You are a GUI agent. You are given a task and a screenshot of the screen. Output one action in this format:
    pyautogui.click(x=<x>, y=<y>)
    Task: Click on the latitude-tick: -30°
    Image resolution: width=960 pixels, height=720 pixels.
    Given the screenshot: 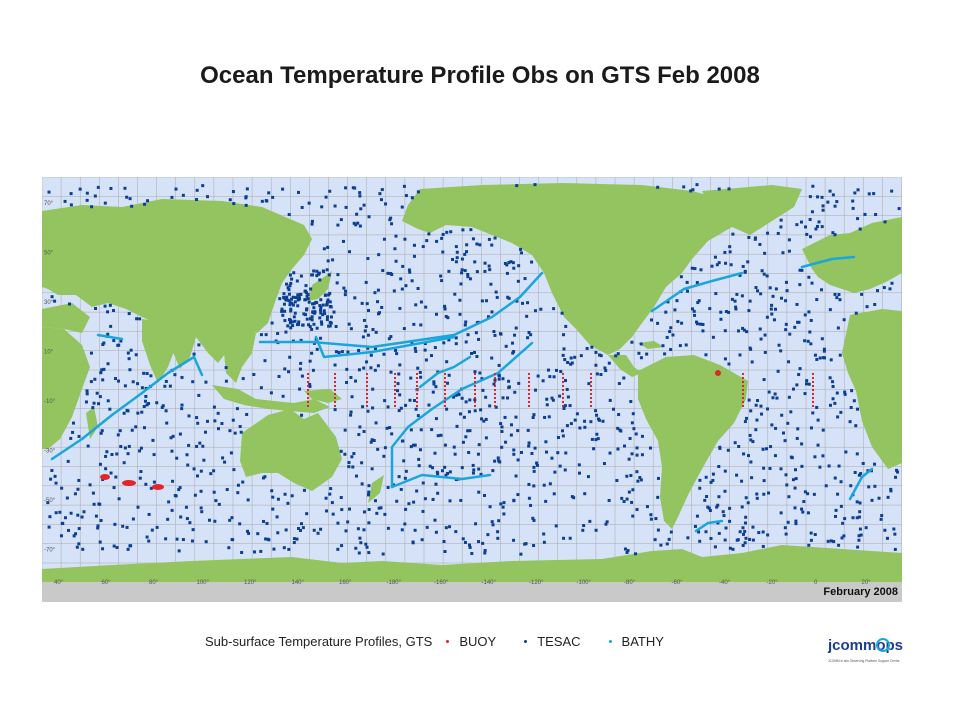 What is the action you would take?
    pyautogui.click(x=50, y=452)
    